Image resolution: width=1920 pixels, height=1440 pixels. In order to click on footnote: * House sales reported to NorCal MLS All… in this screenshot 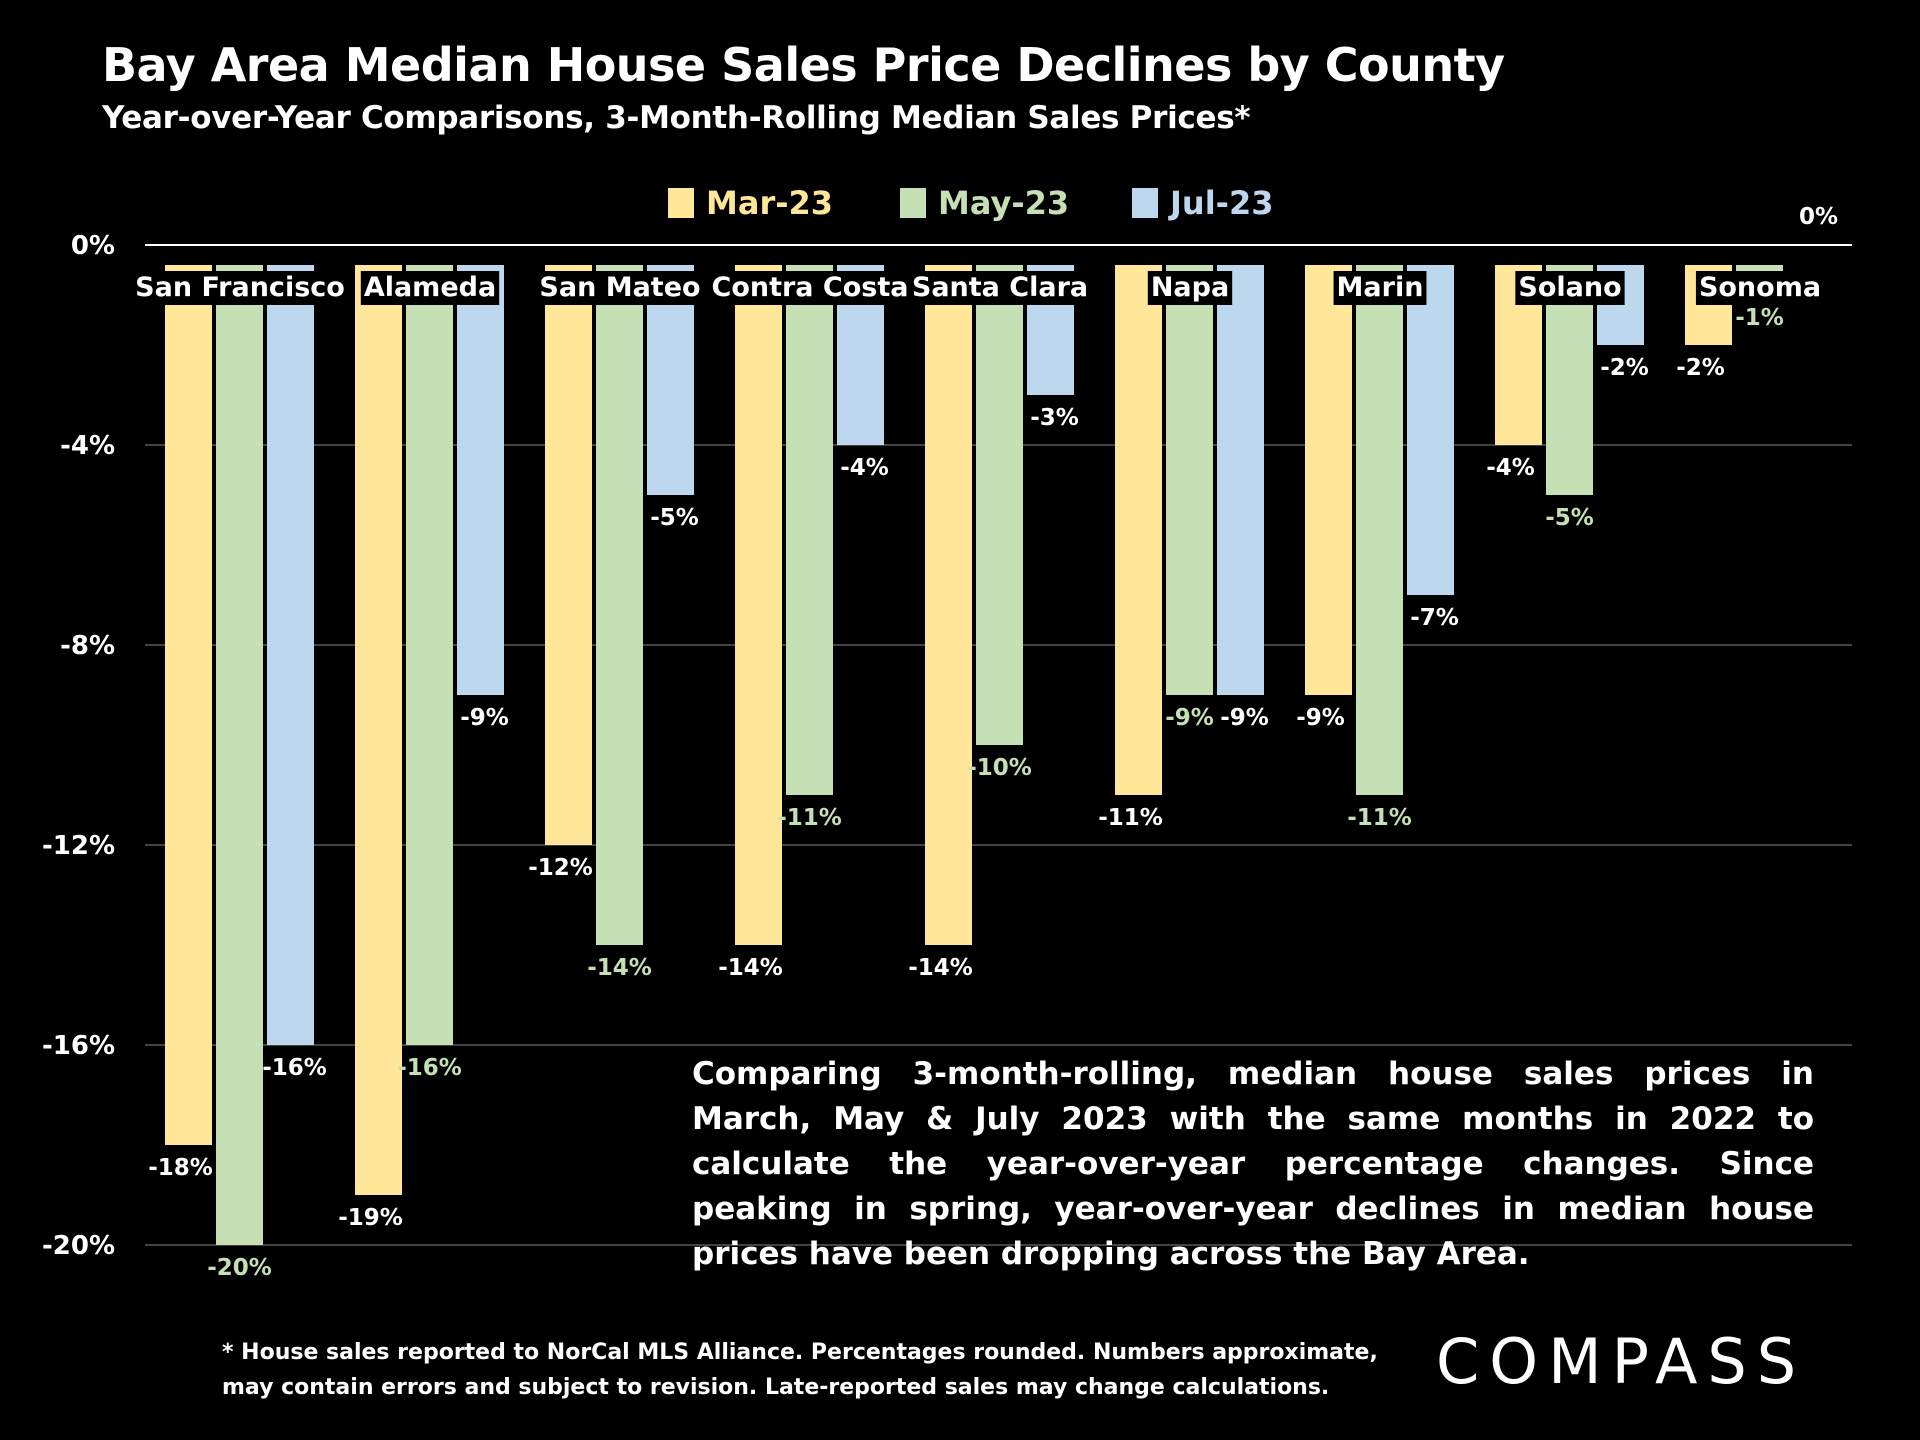, I will do `click(812, 1370)`.